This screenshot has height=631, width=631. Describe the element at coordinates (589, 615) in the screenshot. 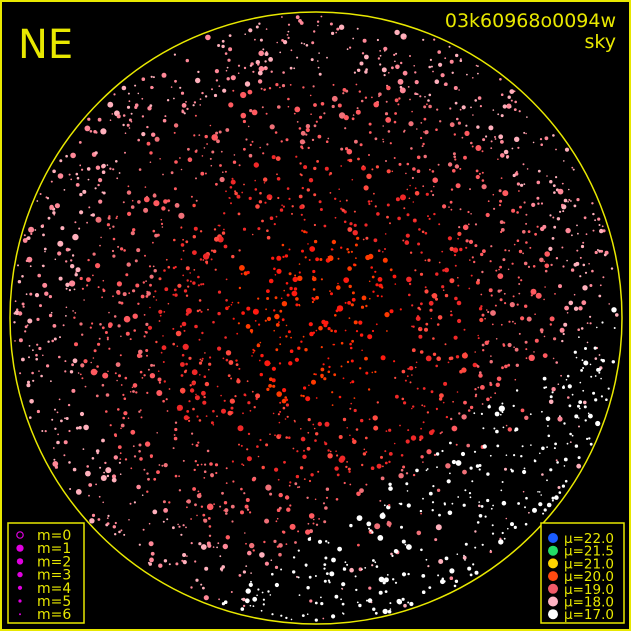

I see `brightness-legend-label: μ=17.0` at that location.